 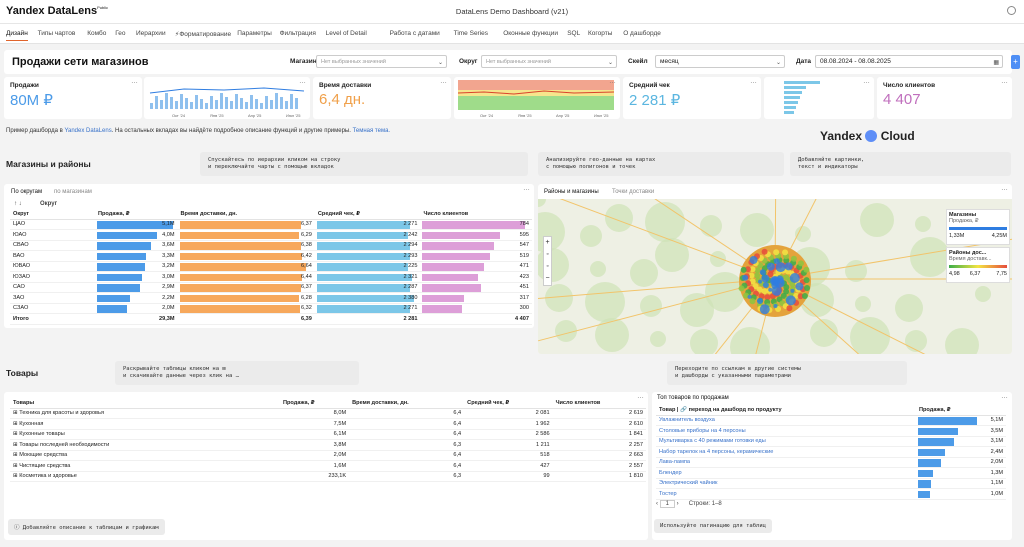 I want to click on col-header: Средний чек, ₽, so click(x=367, y=215).